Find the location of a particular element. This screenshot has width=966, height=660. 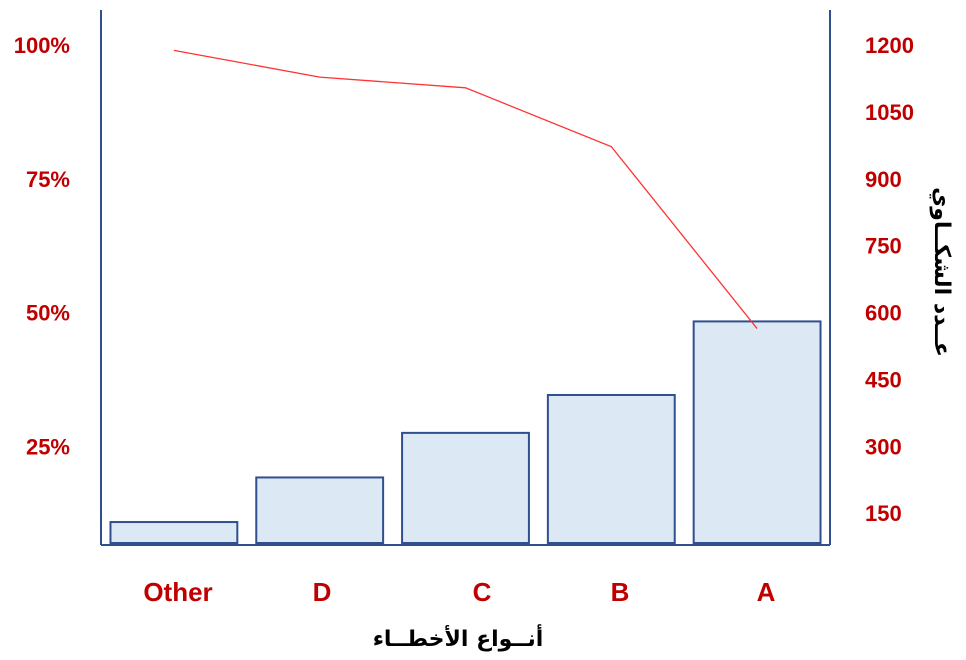

left-percent-tick-100: 100% is located at coordinates (42, 45).